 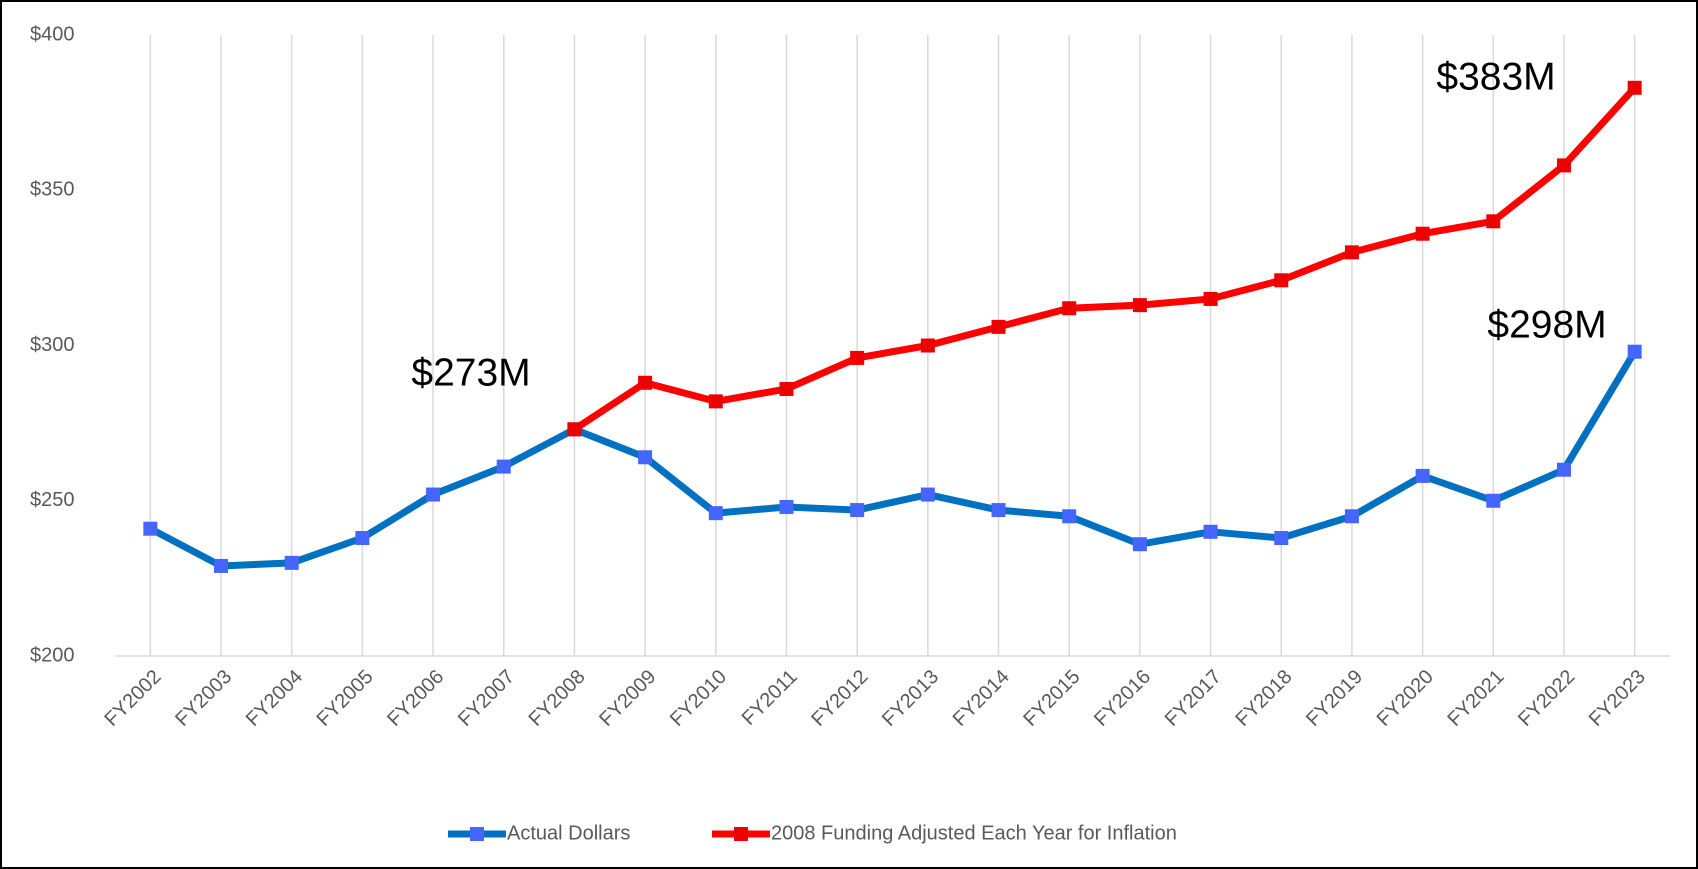 What do you see at coordinates (1495, 76) in the screenshot?
I see `annotation: $383M` at bounding box center [1495, 76].